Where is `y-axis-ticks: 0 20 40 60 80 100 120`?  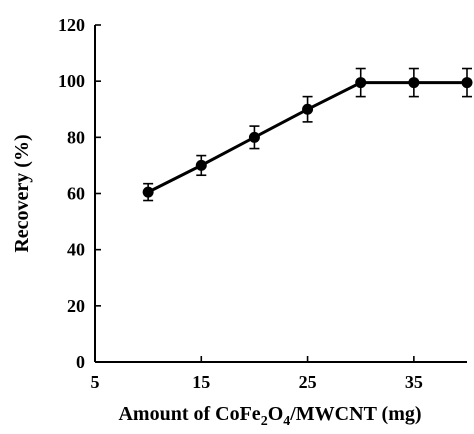
y-axis-ticks: 0 20 40 60 80 100 120 is located at coordinates (79, 193).